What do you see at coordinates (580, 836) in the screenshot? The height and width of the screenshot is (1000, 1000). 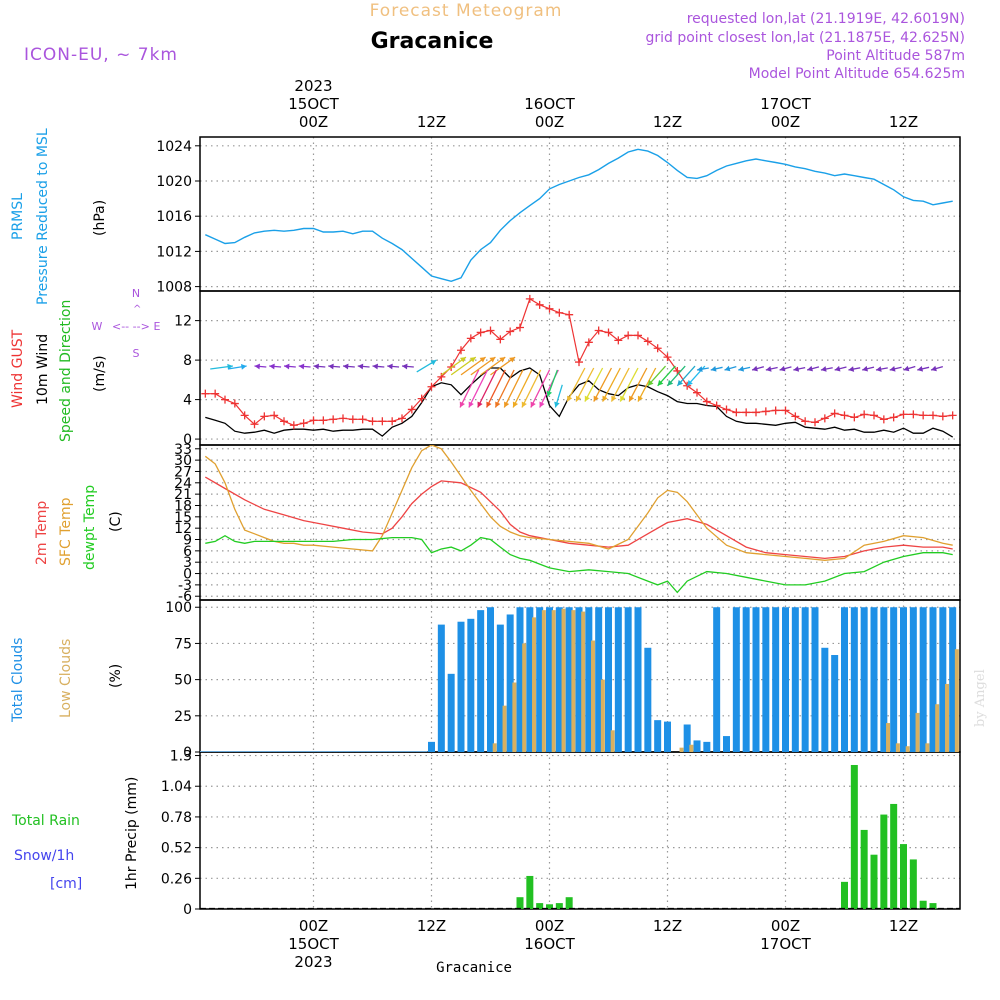 I see `precip-bars` at bounding box center [580, 836].